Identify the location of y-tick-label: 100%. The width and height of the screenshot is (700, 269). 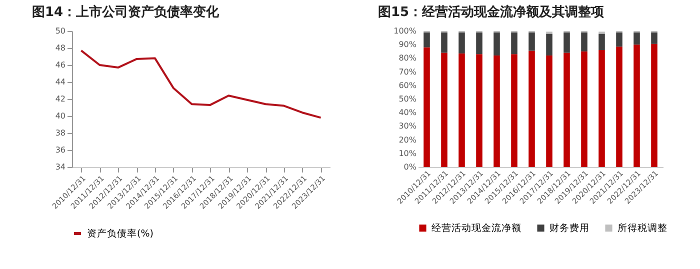
(405, 31).